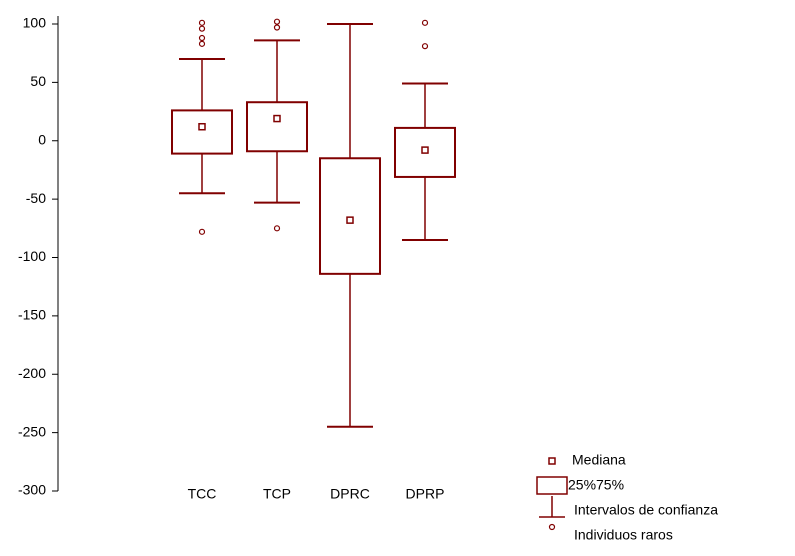 This screenshot has height=556, width=795. I want to click on x-tick-label: DPRC, so click(350, 494).